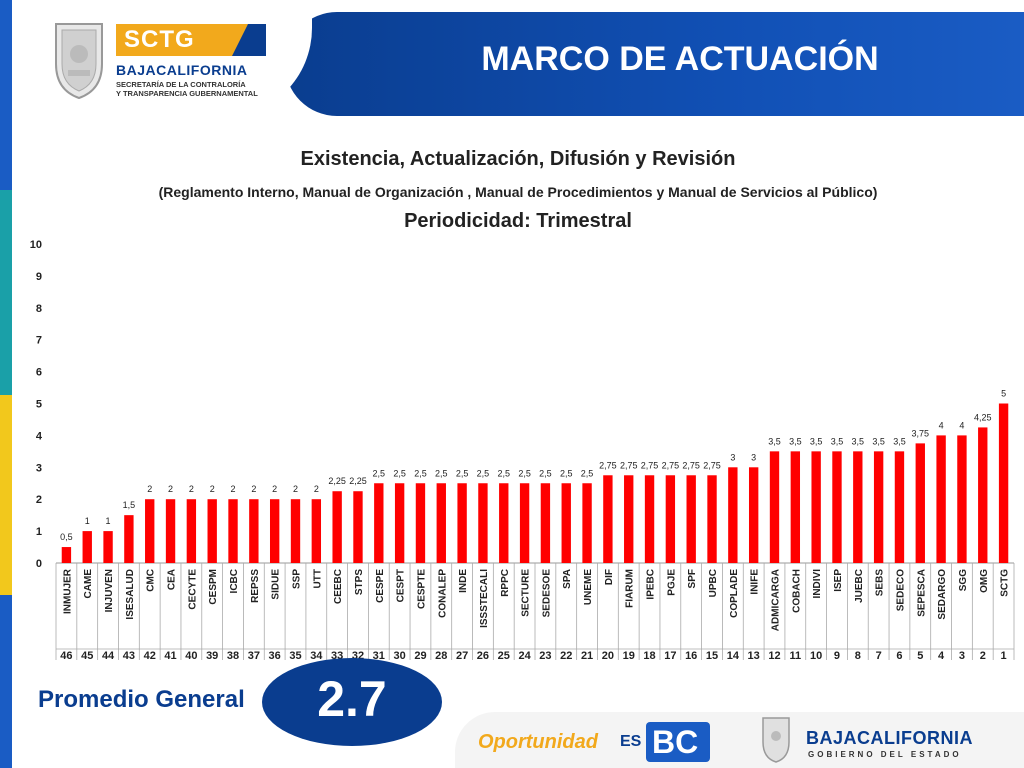 The image size is (1024, 768). I want to click on rank-label: 25, so click(504, 656).